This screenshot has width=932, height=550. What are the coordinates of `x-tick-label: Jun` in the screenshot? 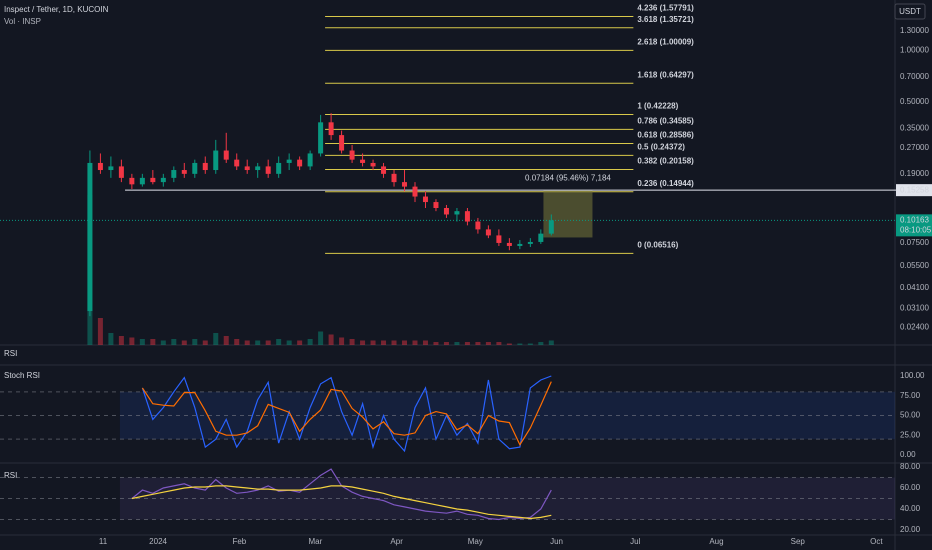 It's located at (556, 541).